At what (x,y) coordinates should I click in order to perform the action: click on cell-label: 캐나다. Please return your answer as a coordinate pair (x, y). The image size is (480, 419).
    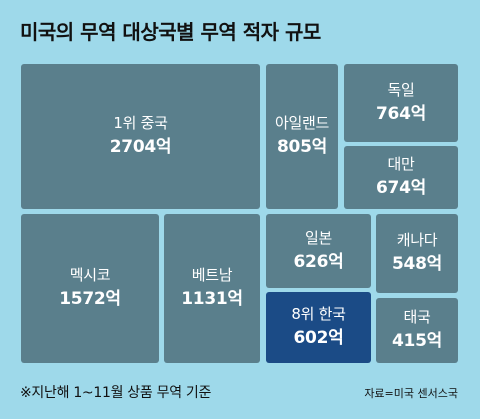
    Looking at the image, I should click on (417, 240).